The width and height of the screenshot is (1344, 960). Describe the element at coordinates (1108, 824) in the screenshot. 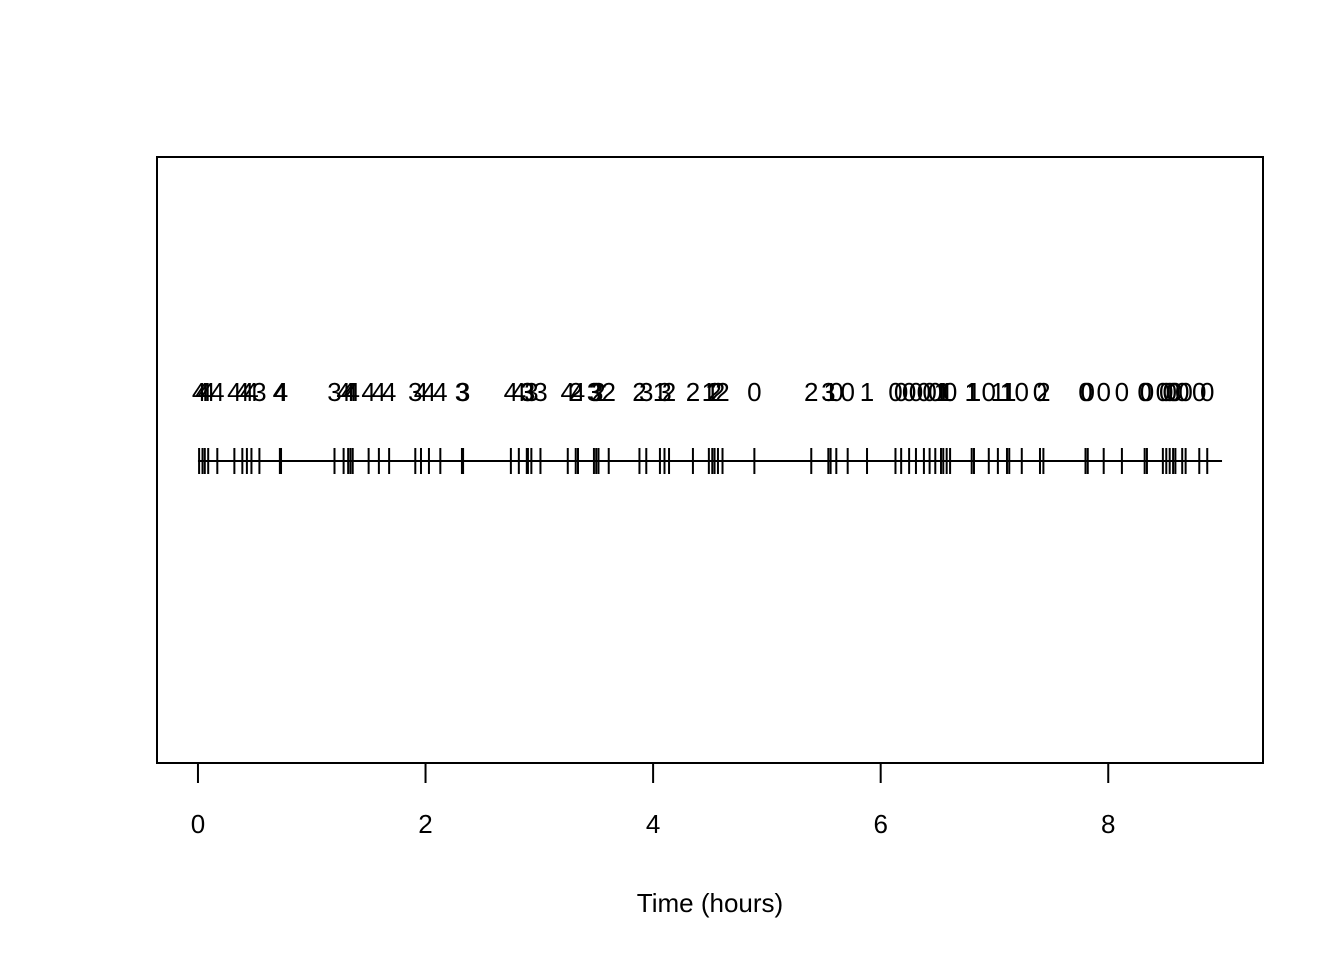

I see `x-tick-label: 8` at that location.